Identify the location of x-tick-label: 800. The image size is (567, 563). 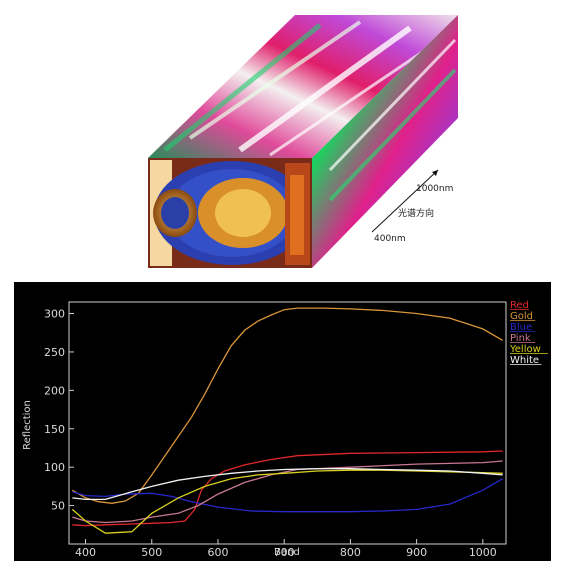
(350, 552).